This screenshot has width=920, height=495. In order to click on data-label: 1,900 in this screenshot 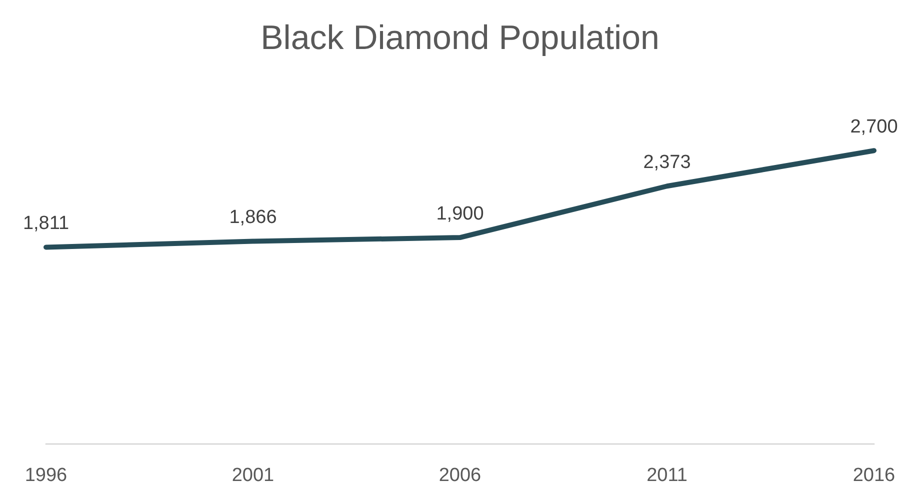, I will do `click(460, 214)`.